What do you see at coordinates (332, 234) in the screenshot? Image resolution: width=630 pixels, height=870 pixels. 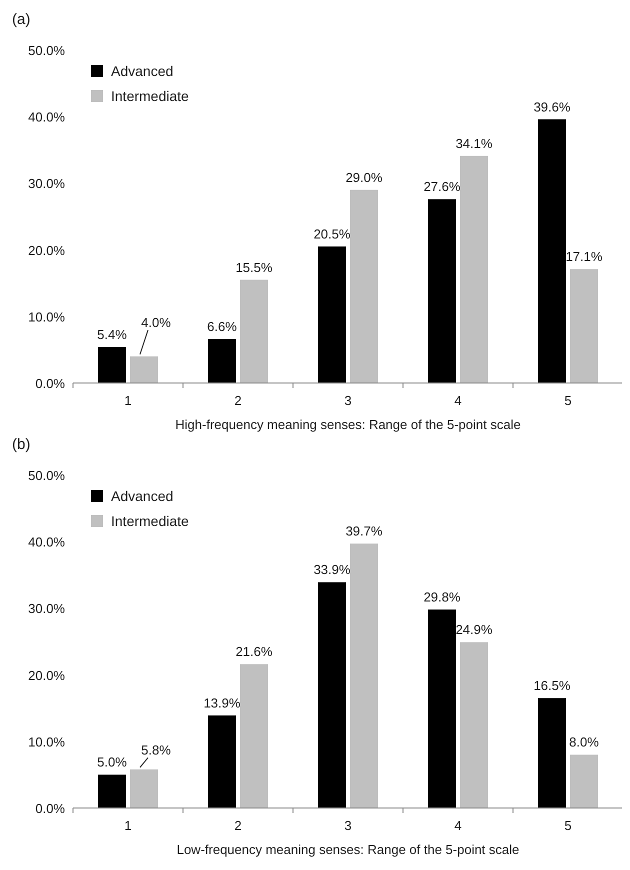 I see `data-label: 20.5%` at bounding box center [332, 234].